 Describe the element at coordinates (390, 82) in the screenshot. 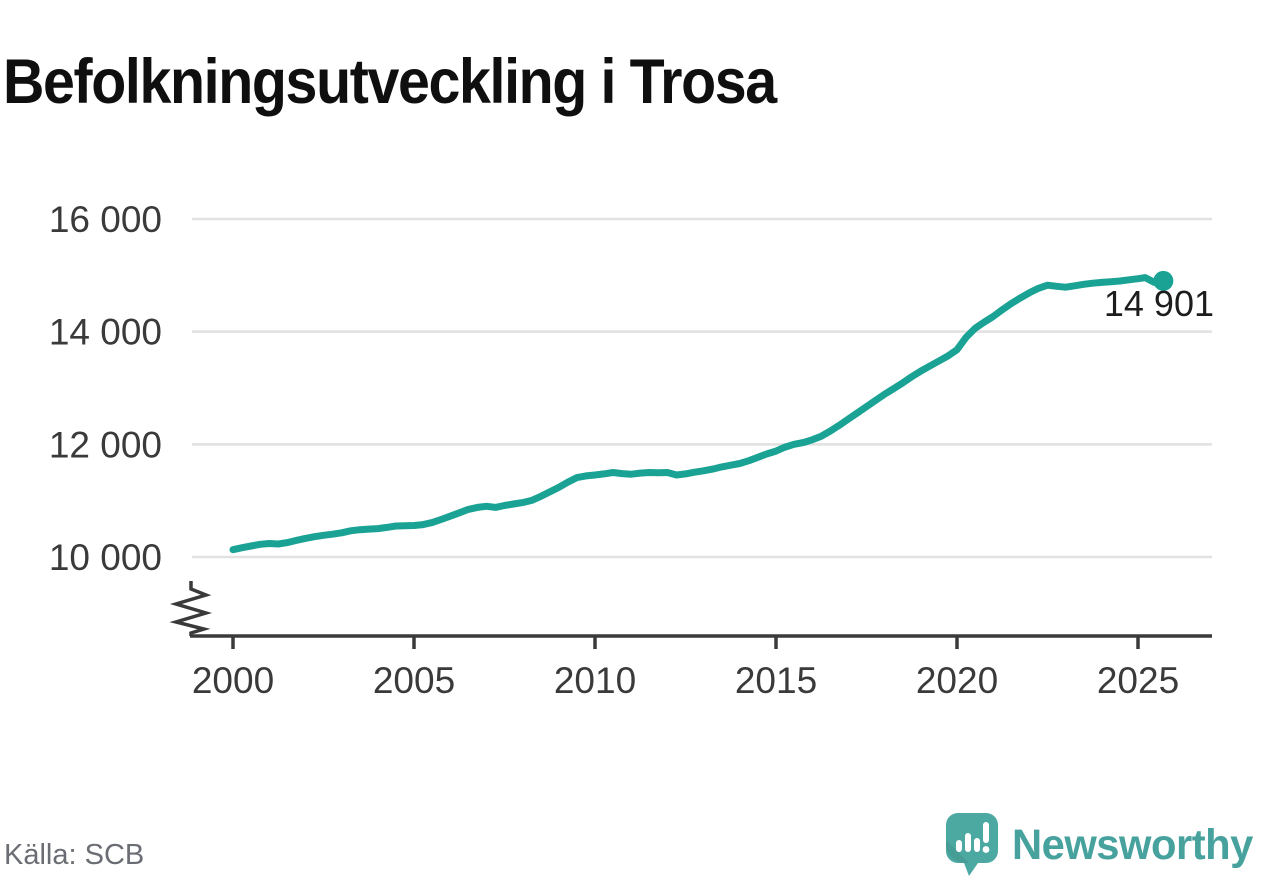

I see `page-title: Befolkningsutveckling i Trosa` at that location.